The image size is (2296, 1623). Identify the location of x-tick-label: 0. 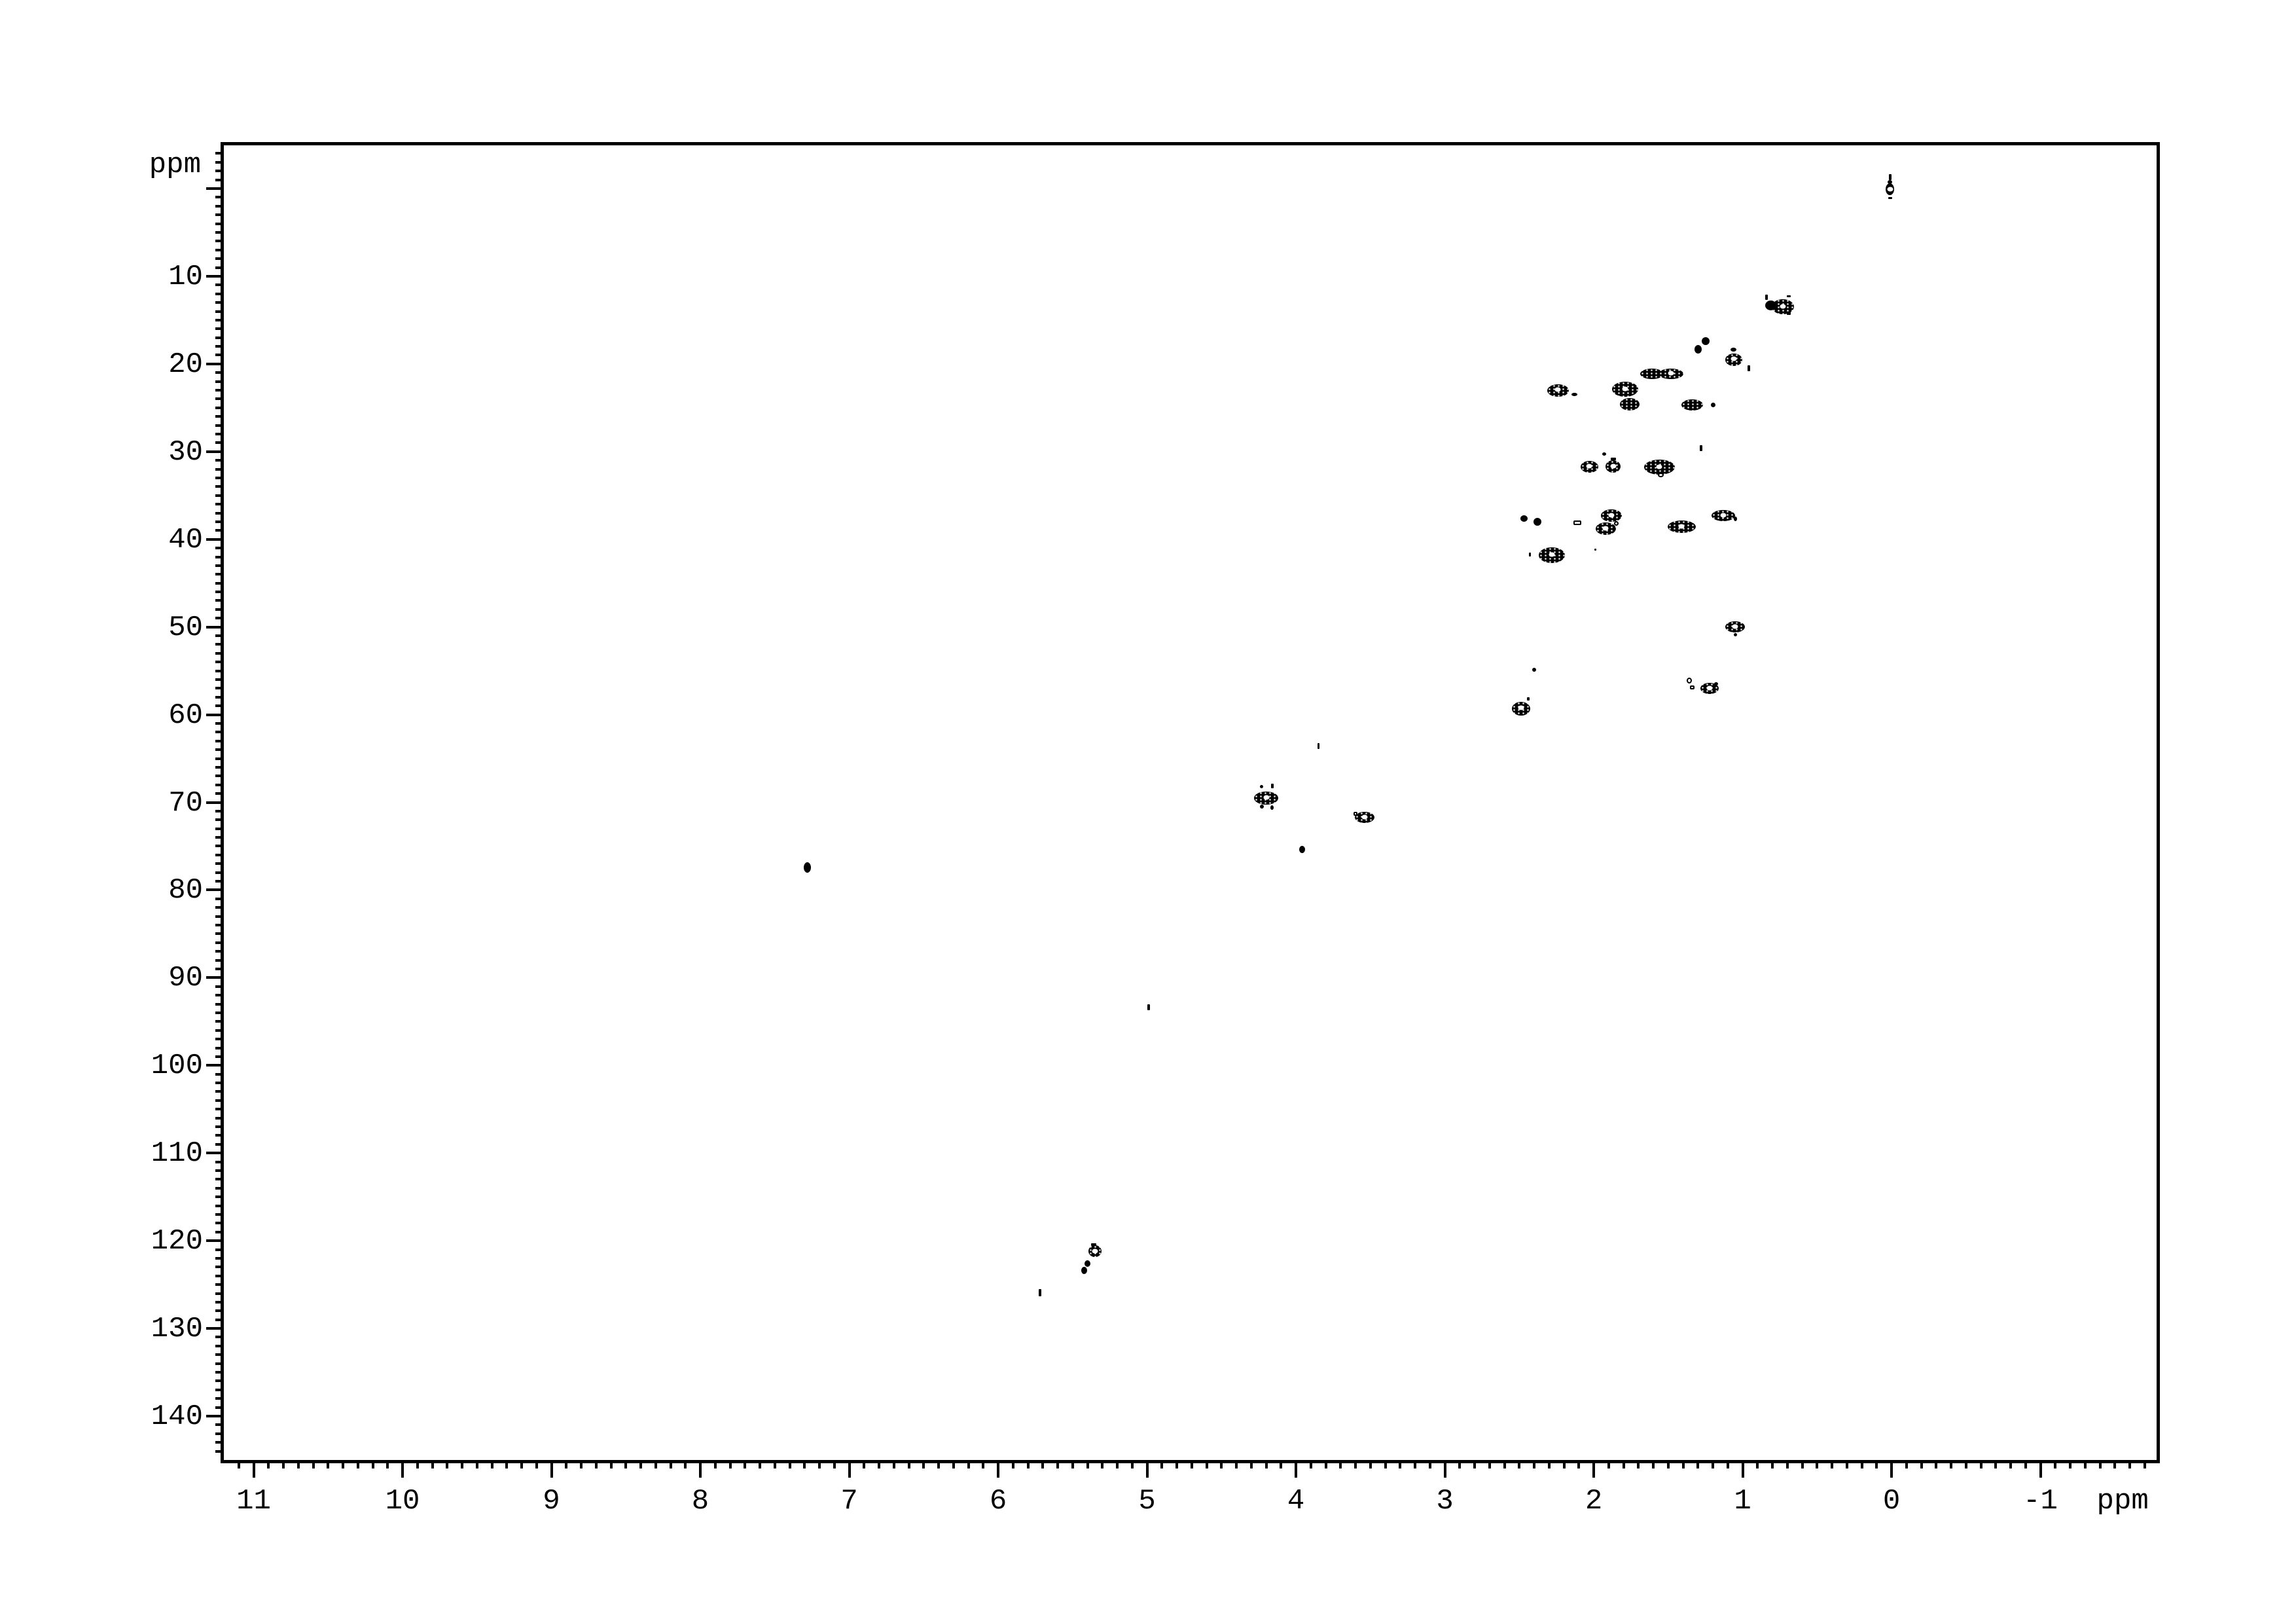
(1891, 1501).